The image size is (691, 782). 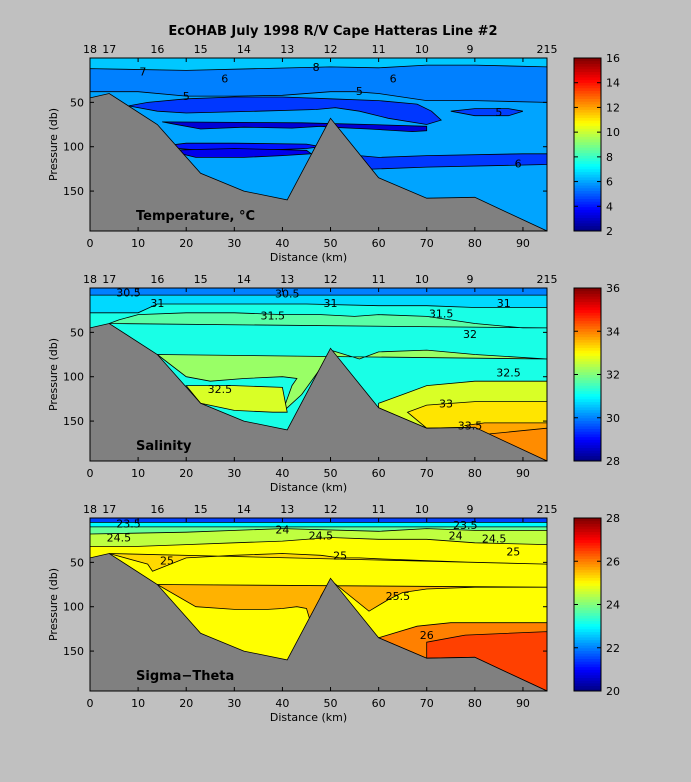 What do you see at coordinates (244, 49) in the screenshot?
I see `station-label: 14` at bounding box center [244, 49].